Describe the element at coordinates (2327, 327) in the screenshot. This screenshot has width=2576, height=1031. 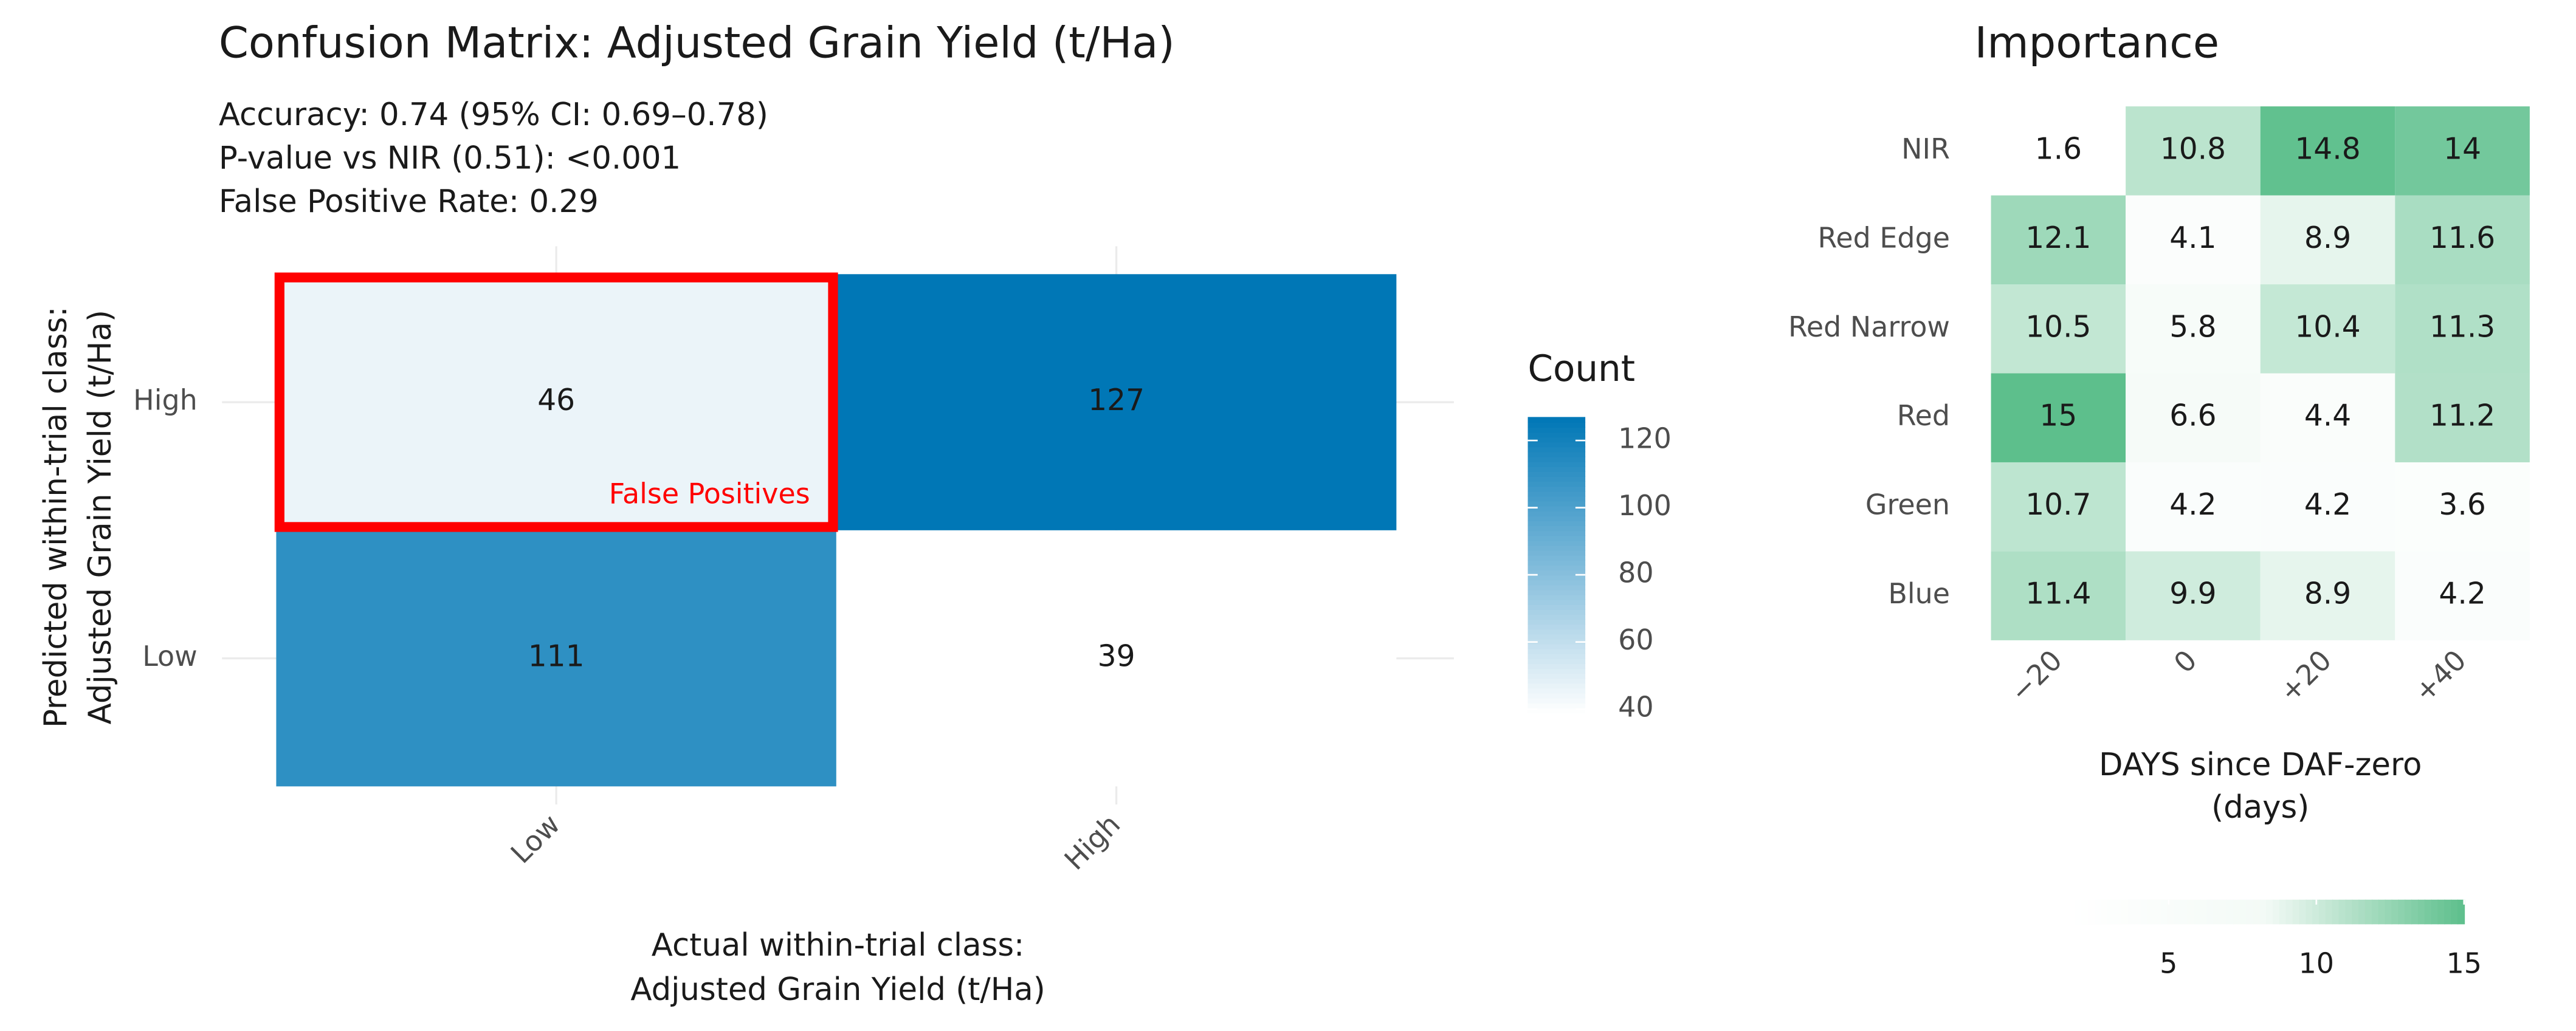
I see `cell-label: 10.4` at that location.